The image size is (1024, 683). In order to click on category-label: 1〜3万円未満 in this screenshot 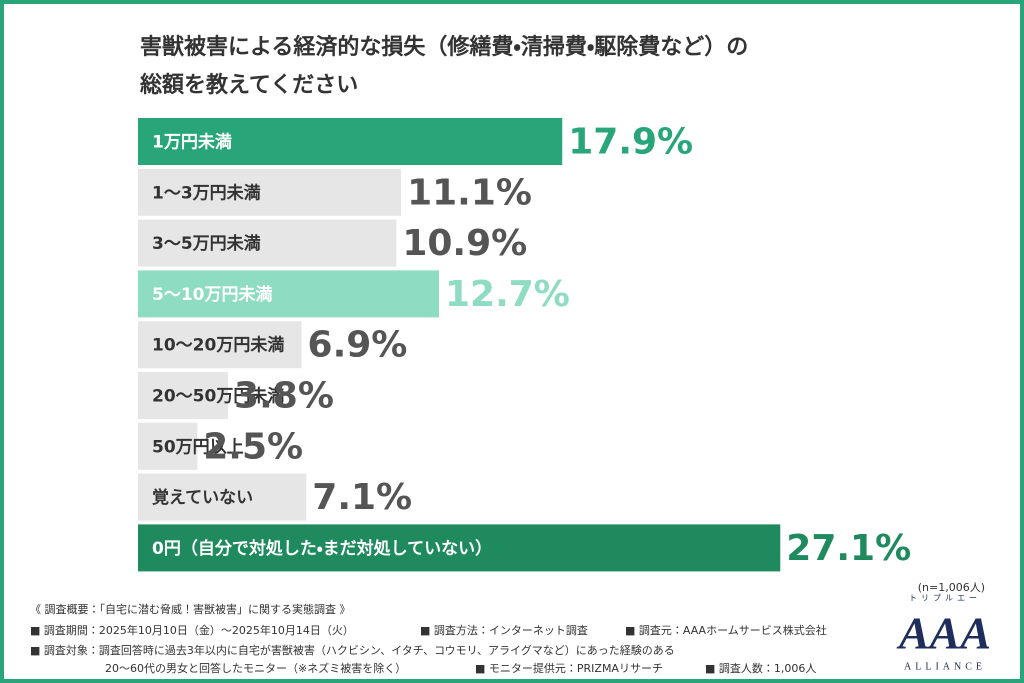, I will do `click(206, 192)`.